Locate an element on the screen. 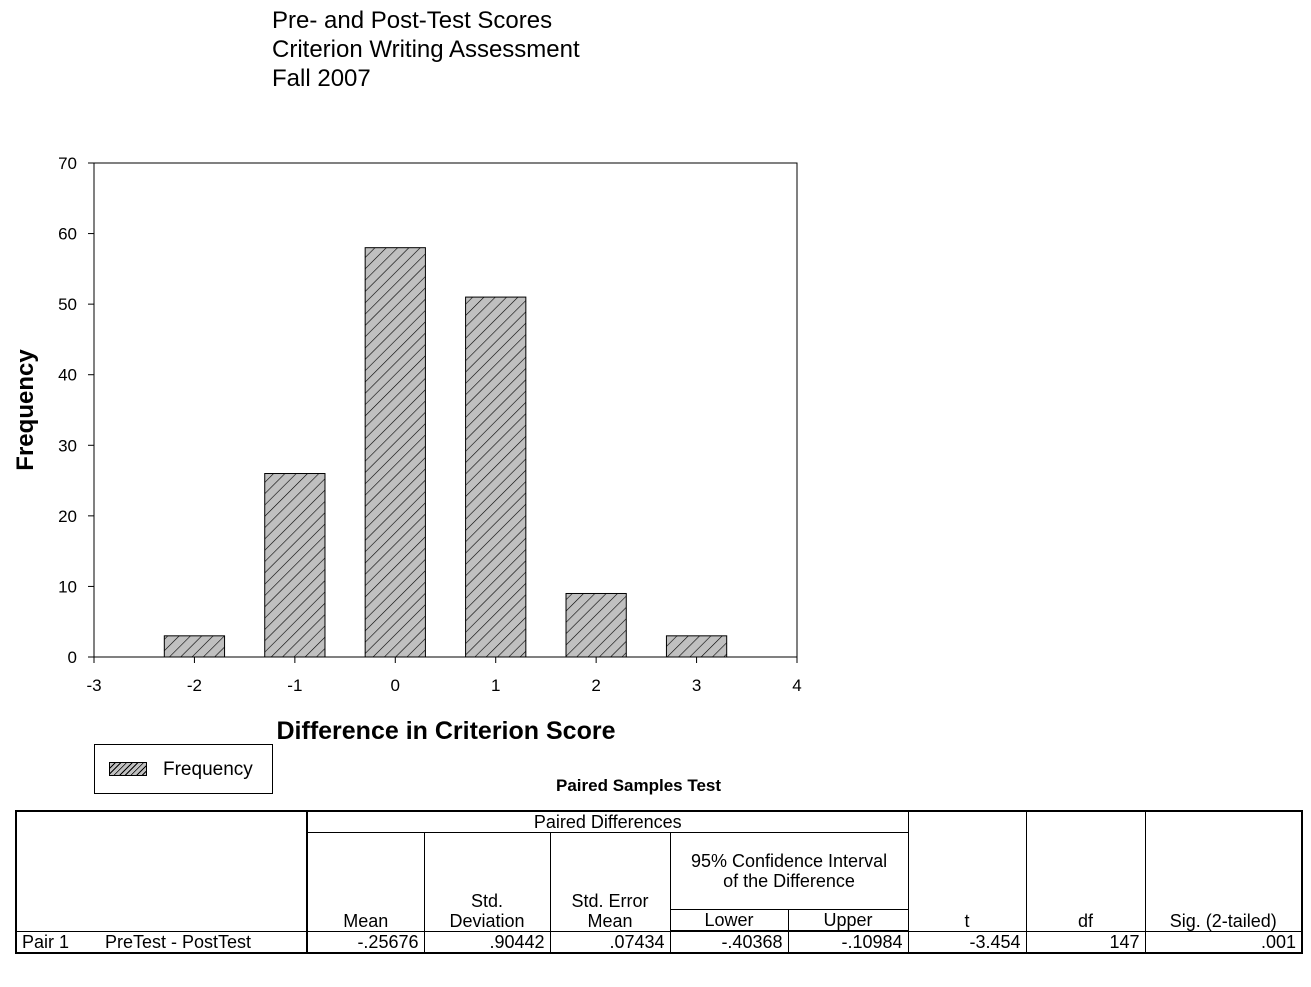 This screenshot has width=1311, height=987. df-header: df is located at coordinates (1085, 871).